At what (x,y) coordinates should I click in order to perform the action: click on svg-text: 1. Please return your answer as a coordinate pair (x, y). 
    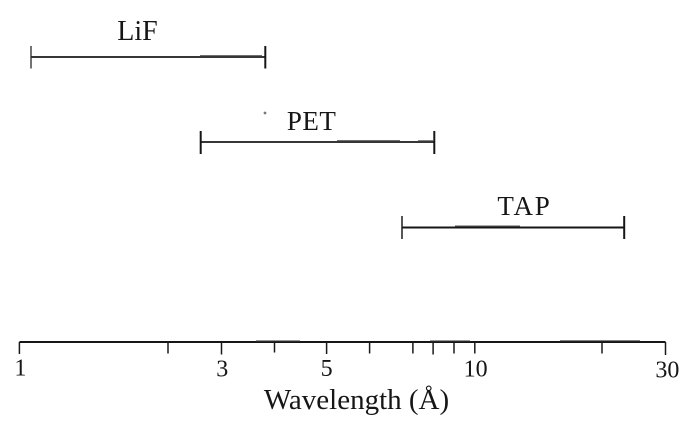
    Looking at the image, I should click on (20, 369).